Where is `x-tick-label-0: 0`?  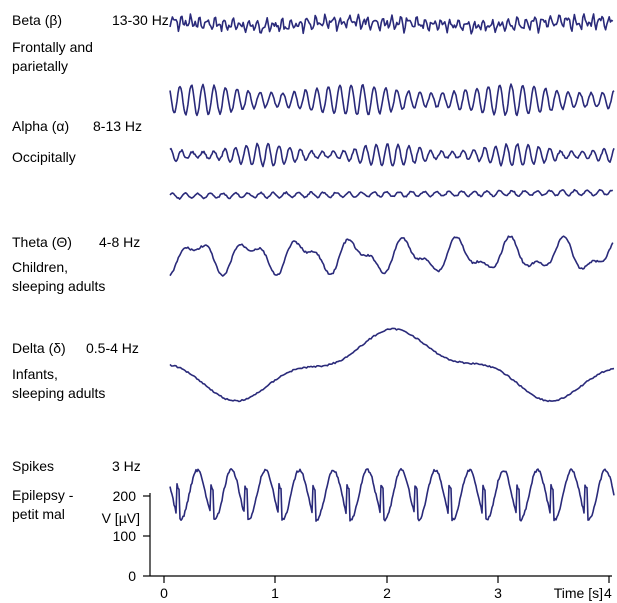 x-tick-label-0: 0 is located at coordinates (164, 593).